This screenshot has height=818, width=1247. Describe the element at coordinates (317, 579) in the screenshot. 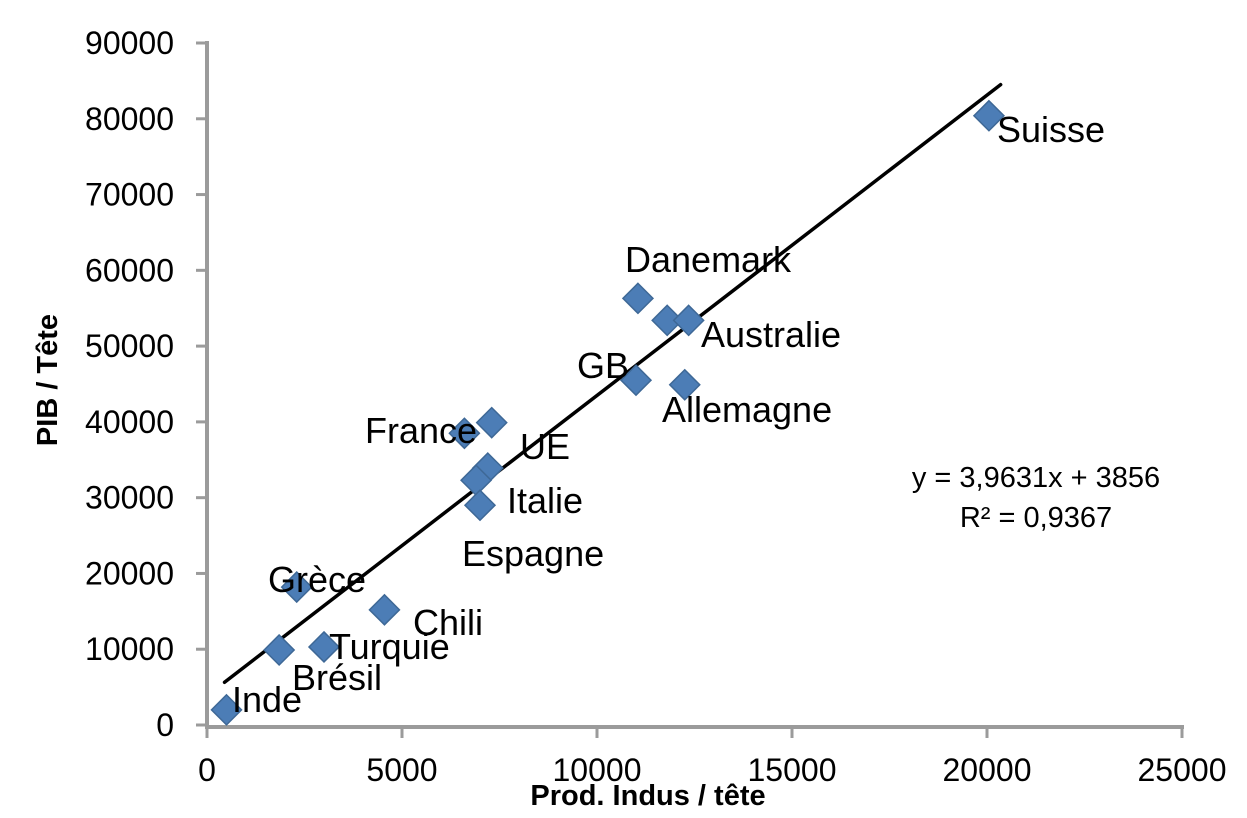

I see `point-label-grece: Grèce` at that location.